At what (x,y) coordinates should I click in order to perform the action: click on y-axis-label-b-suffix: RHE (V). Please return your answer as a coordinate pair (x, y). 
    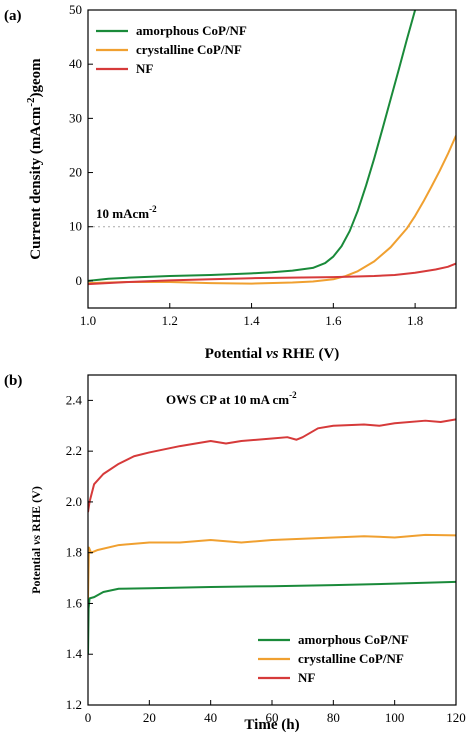
    Looking at the image, I should click on (36, 510).